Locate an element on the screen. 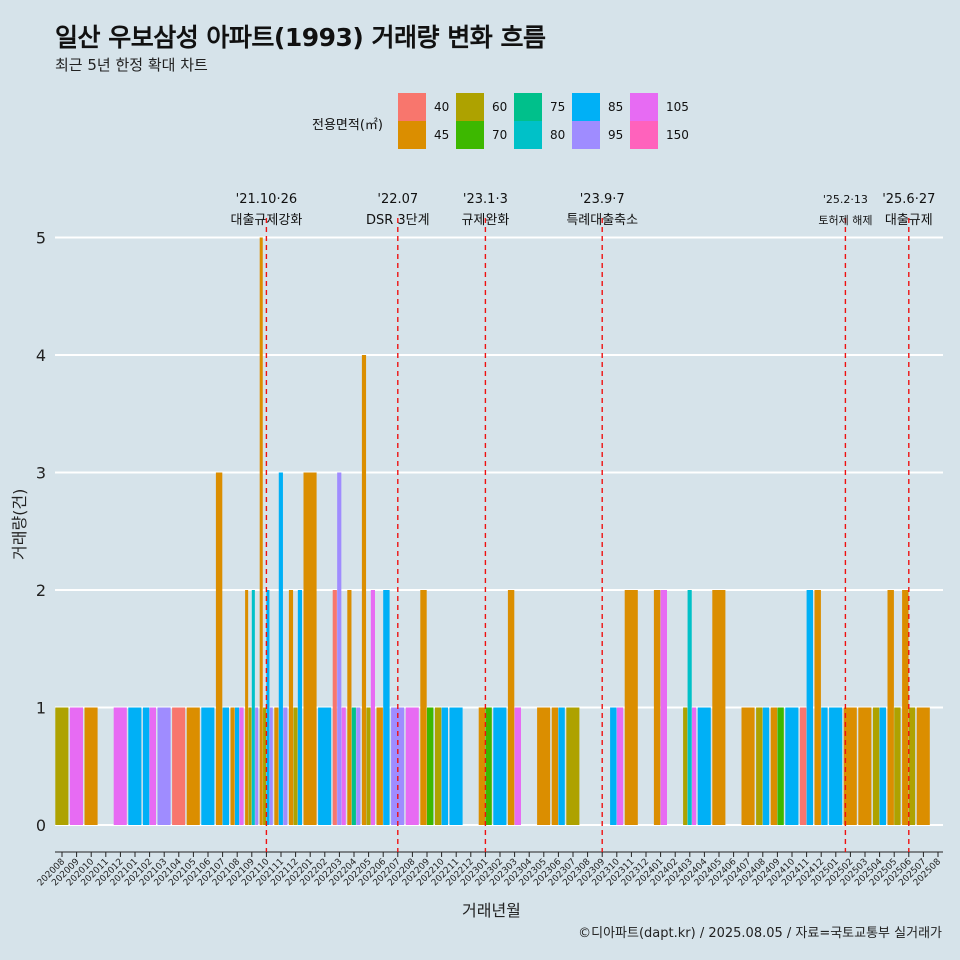 This screenshot has height=960, width=960. legend-item-45: 45 is located at coordinates (428, 135).